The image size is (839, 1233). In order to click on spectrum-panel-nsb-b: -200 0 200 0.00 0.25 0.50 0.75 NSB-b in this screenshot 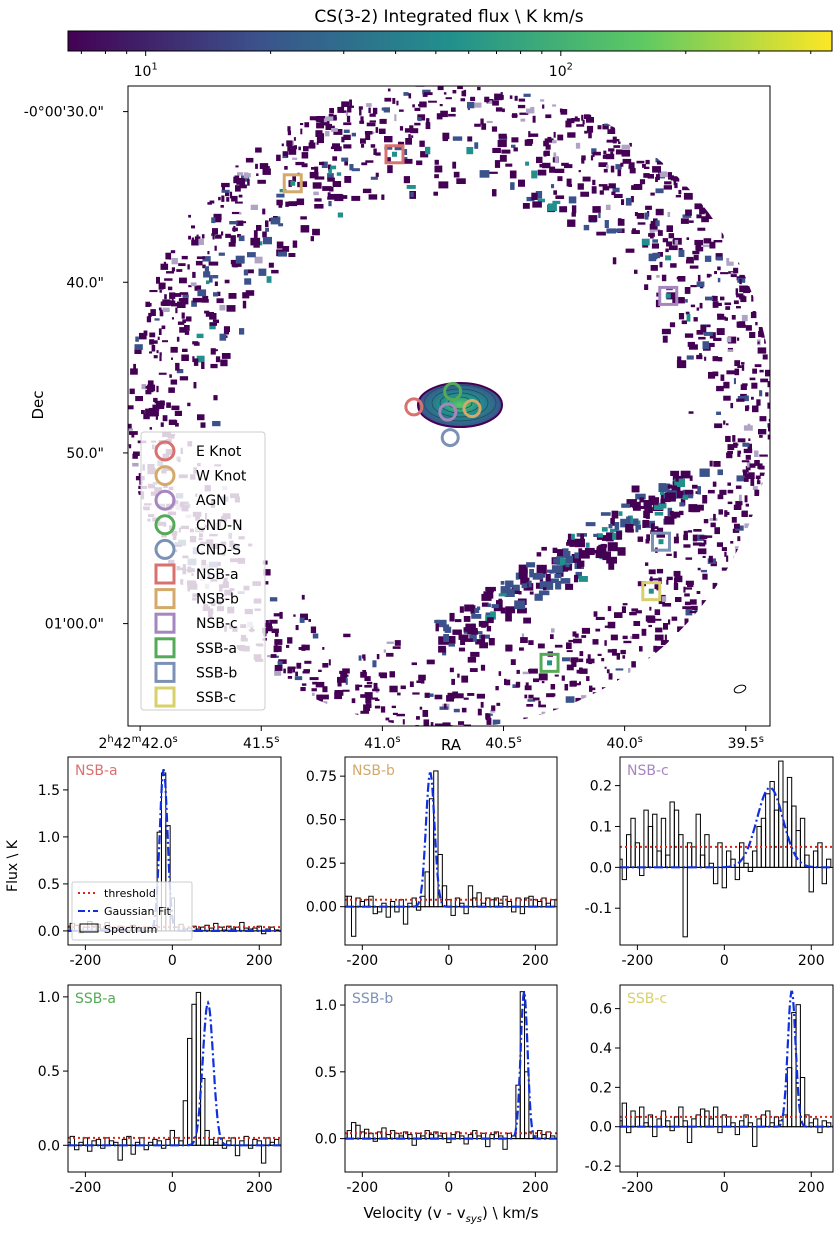, I will do `click(432, 862)`.